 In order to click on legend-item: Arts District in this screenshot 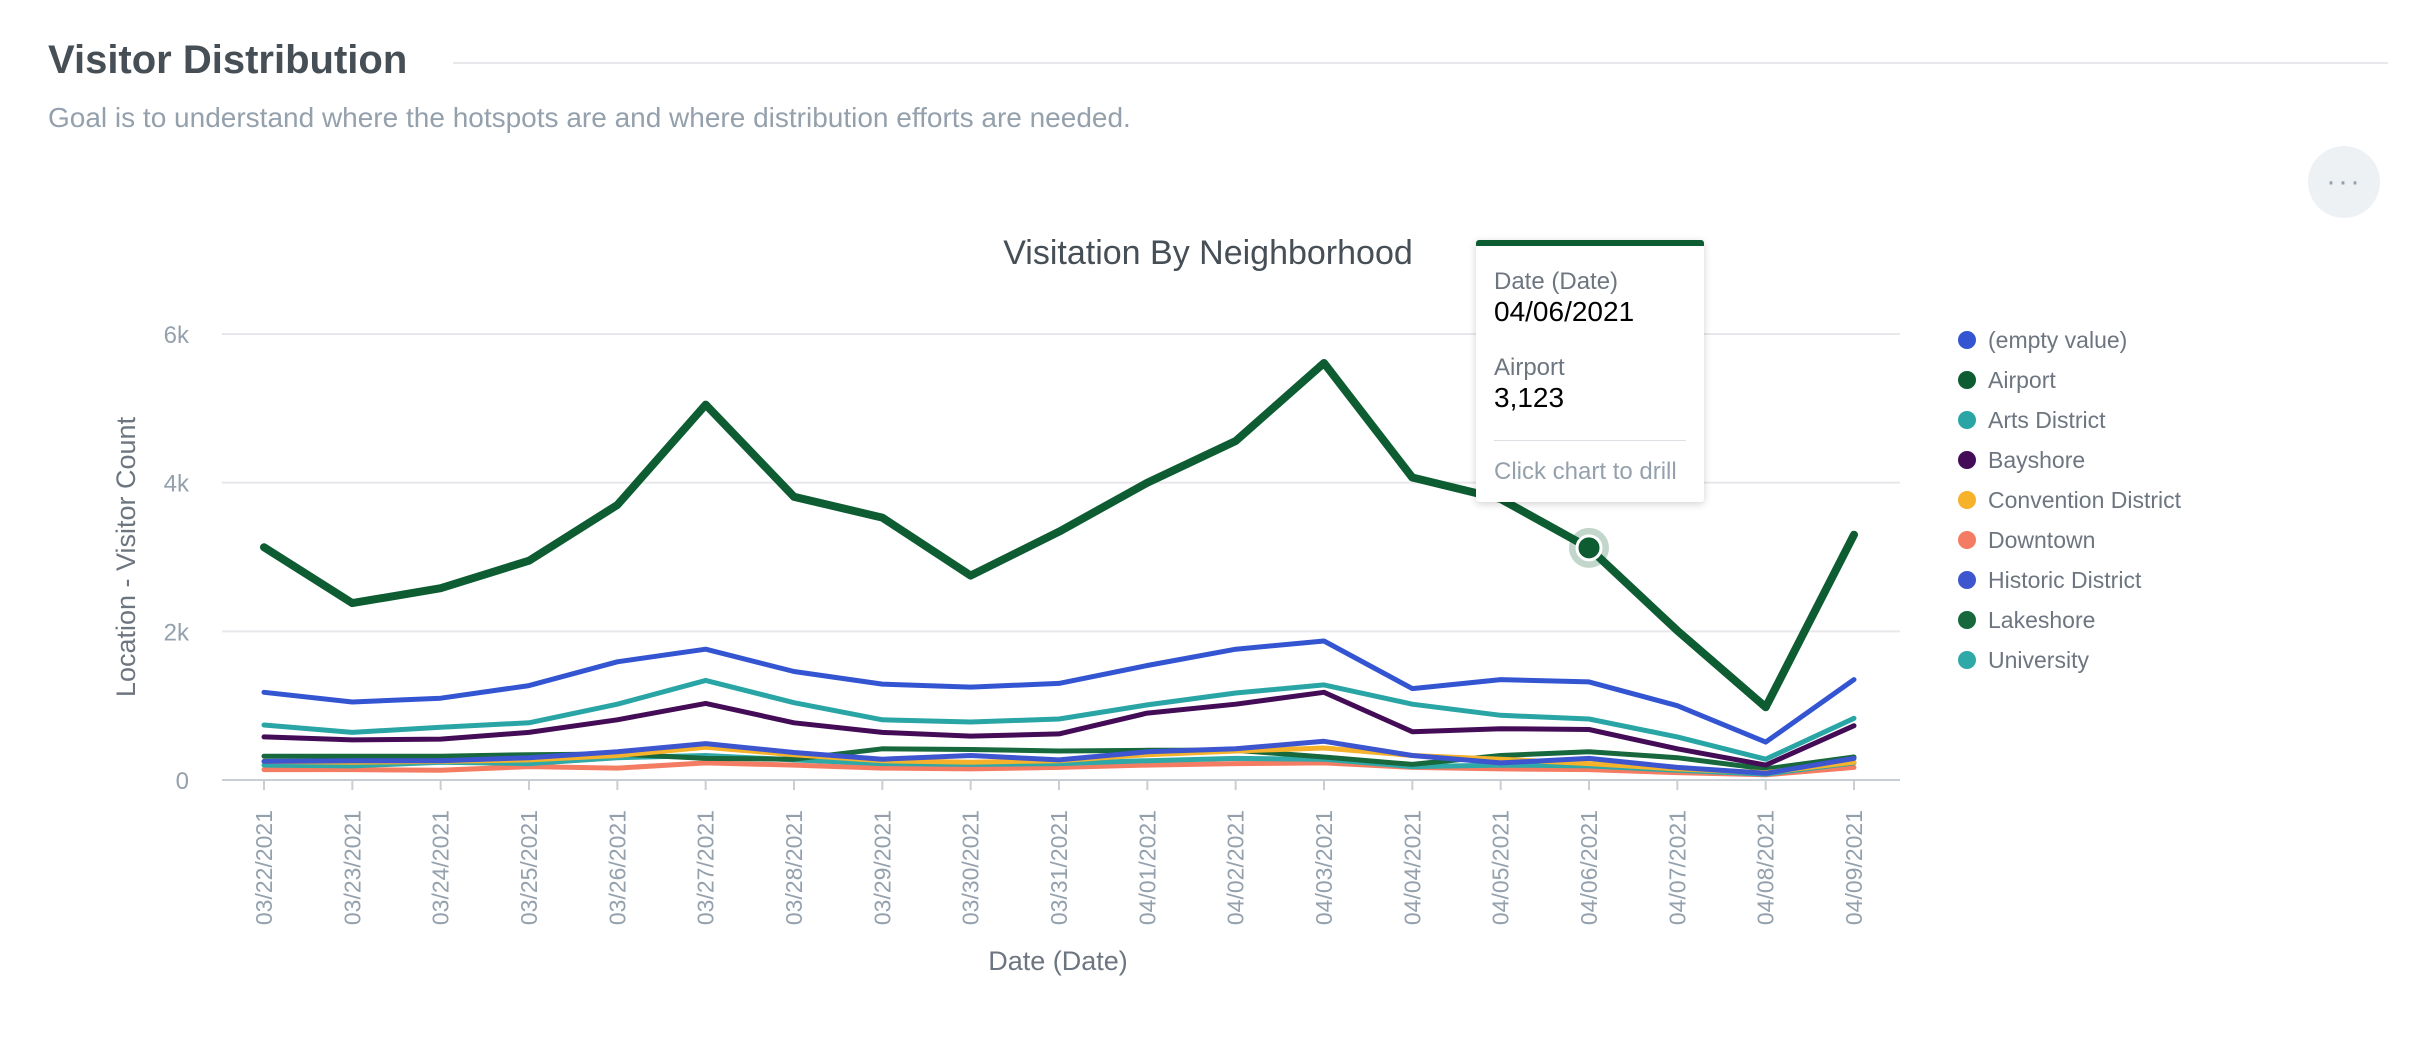, I will do `click(2158, 420)`.